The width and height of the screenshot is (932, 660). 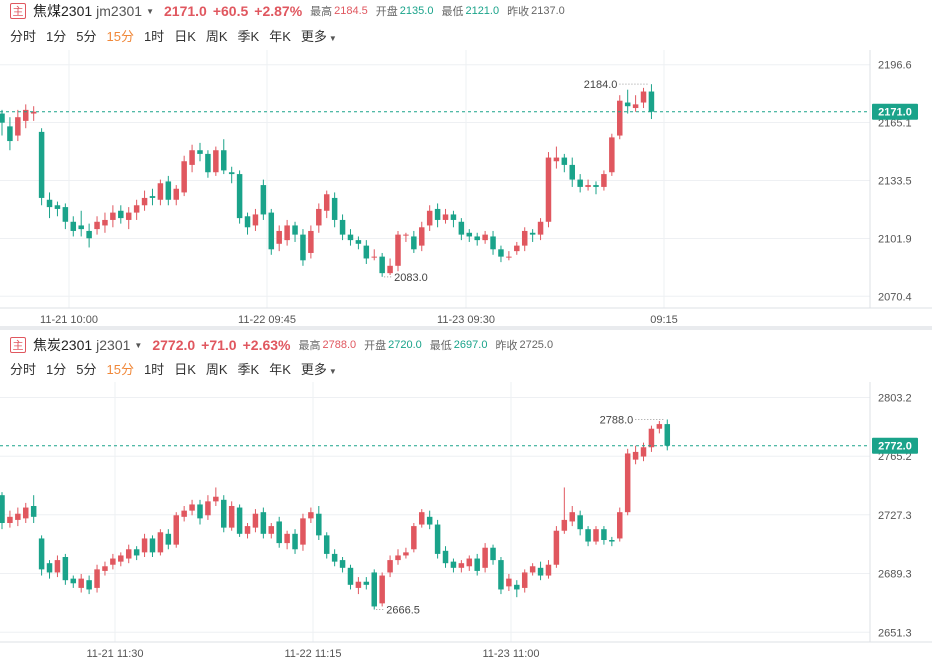 I want to click on price-change-percent: +2.87%, so click(x=278, y=11).